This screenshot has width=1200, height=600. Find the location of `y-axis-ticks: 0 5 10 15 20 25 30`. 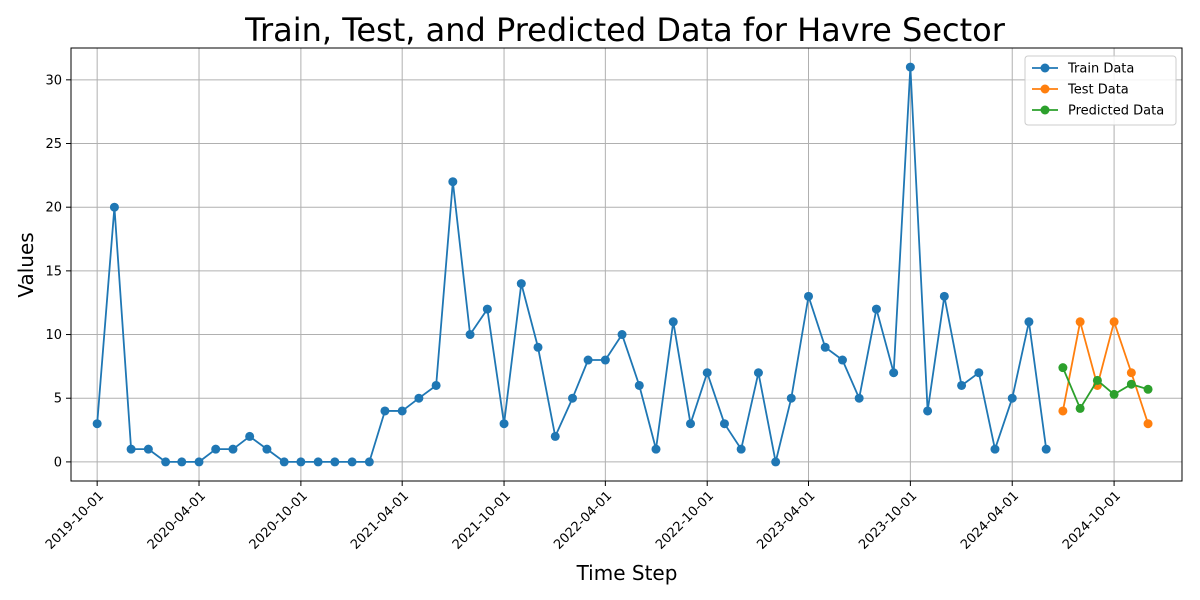

y-axis-ticks: 0 5 10 15 20 25 30 is located at coordinates (58, 271).